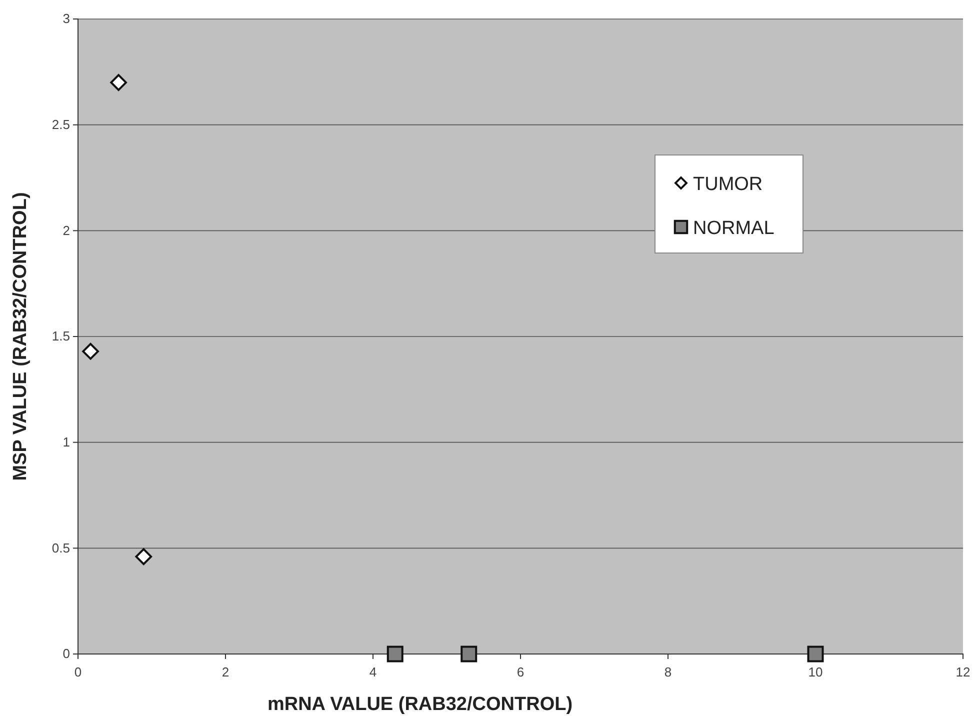  Describe the element at coordinates (61, 124) in the screenshot. I see `y-tick-label: 2.5` at that location.